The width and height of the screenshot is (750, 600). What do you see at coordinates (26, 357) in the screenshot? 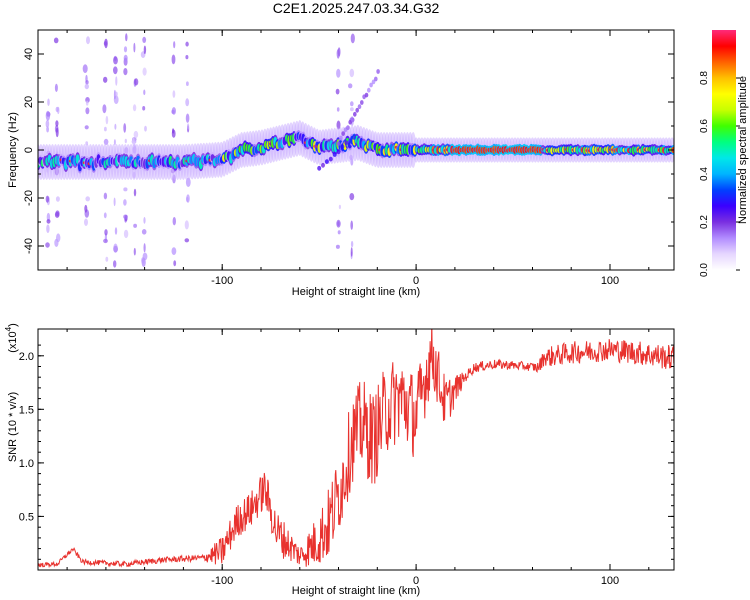
I see `y-tick-label: 2.0` at bounding box center [26, 357].